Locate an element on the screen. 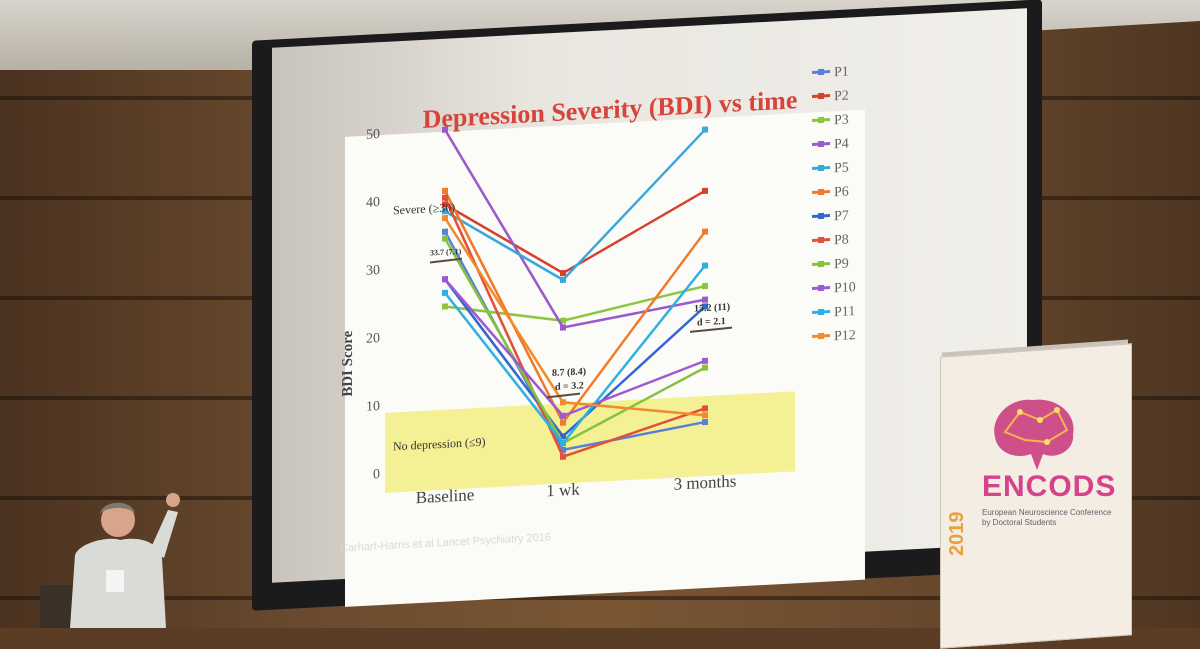 The height and width of the screenshot is (649, 1200). brain-logo-icon is located at coordinates (1034, 434).